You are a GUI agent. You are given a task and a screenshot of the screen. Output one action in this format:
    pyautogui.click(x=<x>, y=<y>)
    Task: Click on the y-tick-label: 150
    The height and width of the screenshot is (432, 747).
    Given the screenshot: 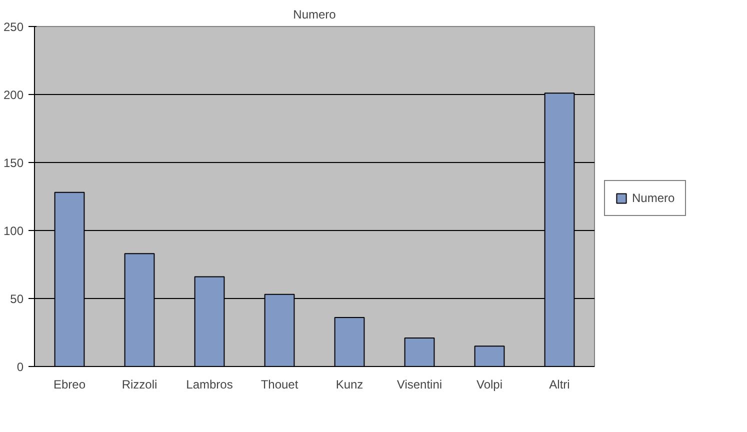 What is the action you would take?
    pyautogui.click(x=13, y=163)
    